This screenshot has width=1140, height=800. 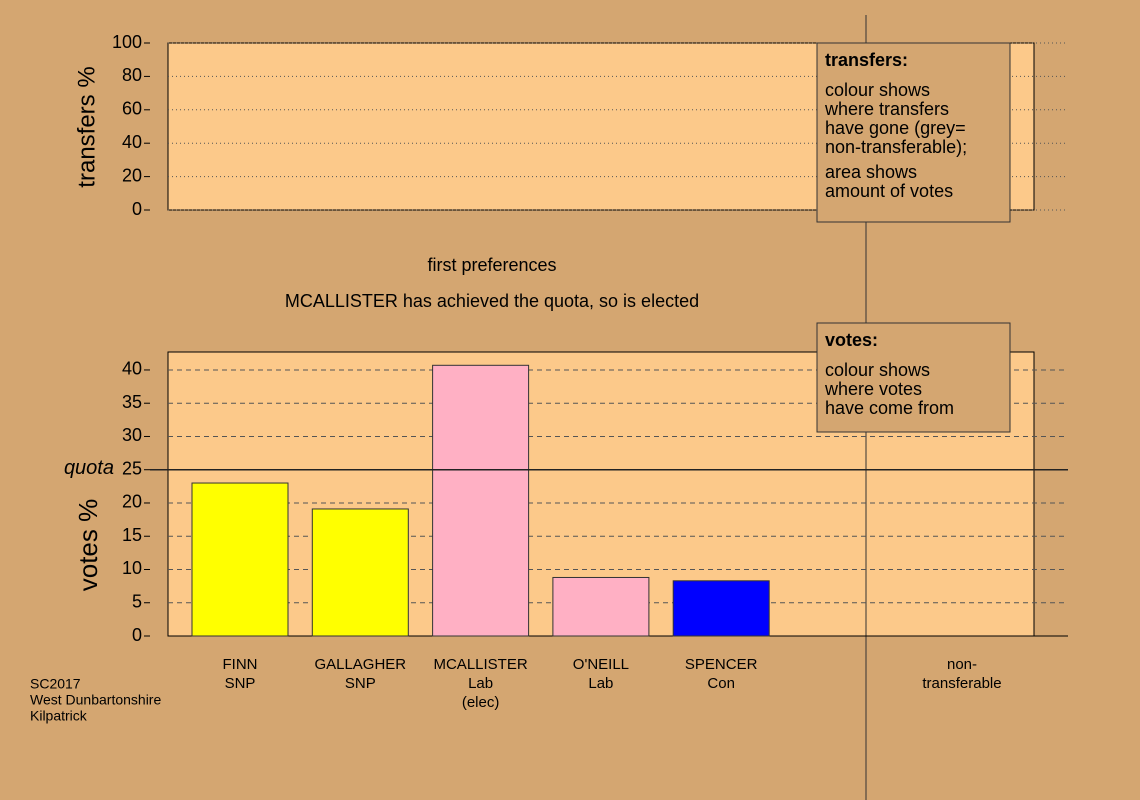 I want to click on legend-title: votes:, so click(x=851, y=340).